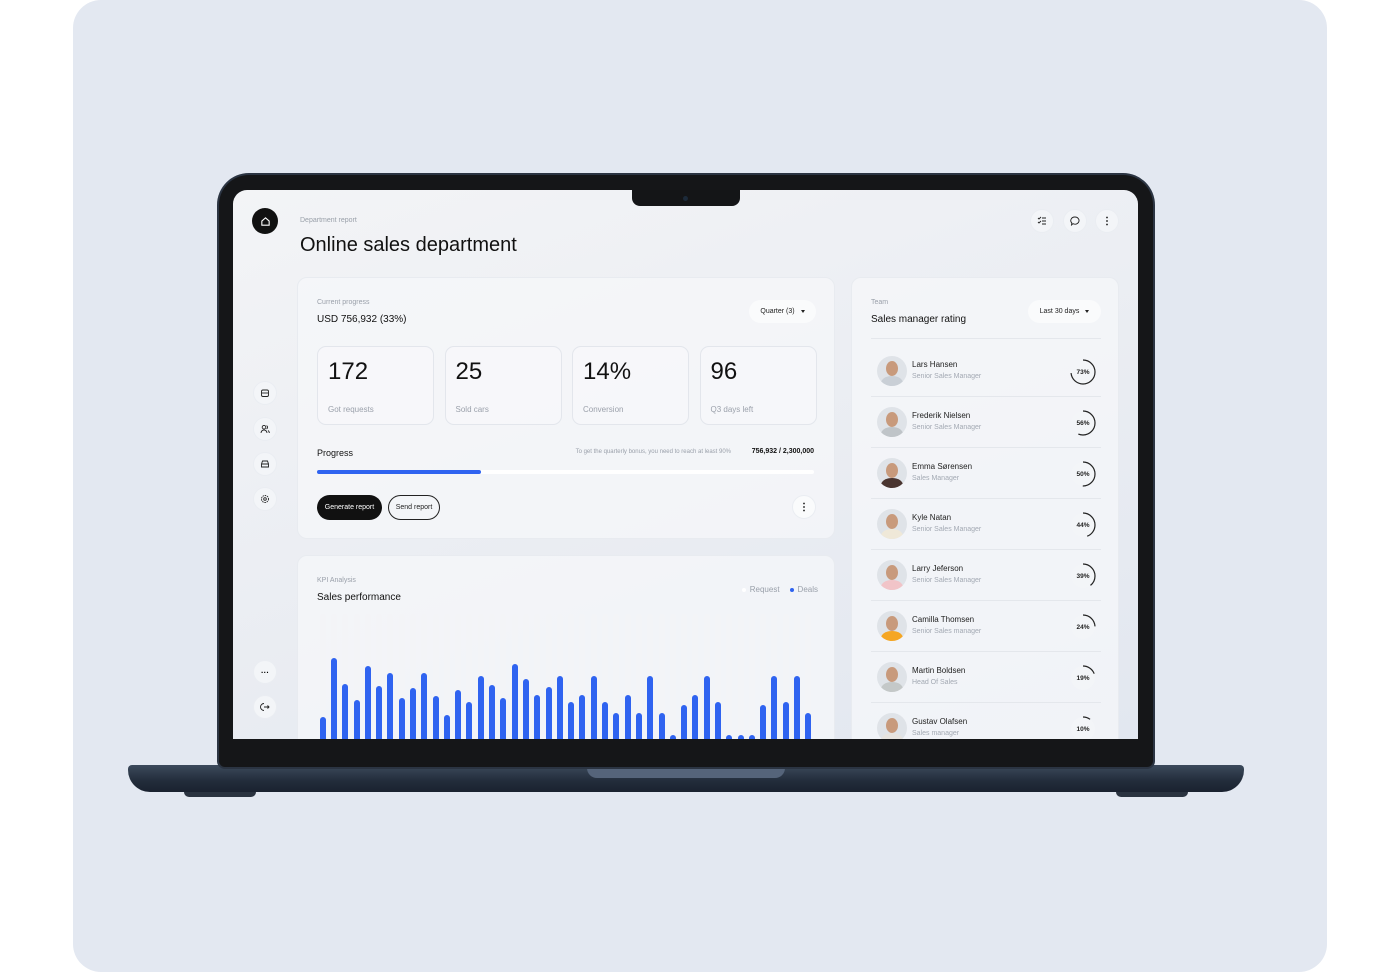 Image resolution: width=1400 pixels, height=972 pixels. I want to click on stat-value: 96, so click(724, 371).